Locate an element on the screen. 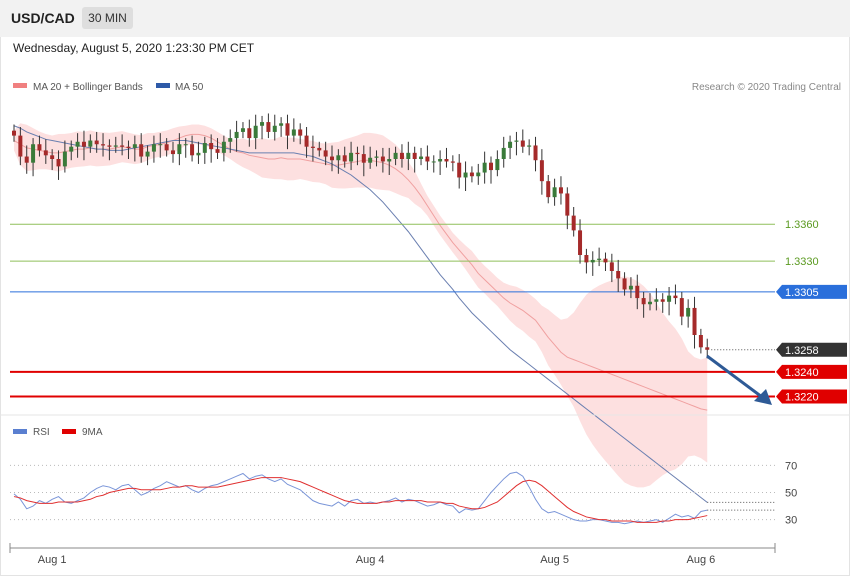 This screenshot has height=576, width=850. level-label-1.3360: 1.3360 is located at coordinates (802, 225).